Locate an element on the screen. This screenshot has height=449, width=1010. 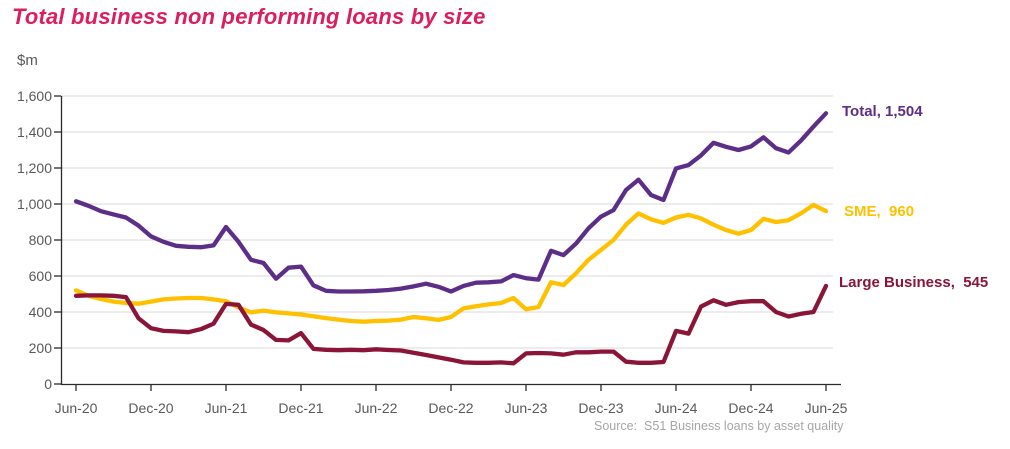
x-axis-tick-label: Jun-22 is located at coordinates (376, 408).